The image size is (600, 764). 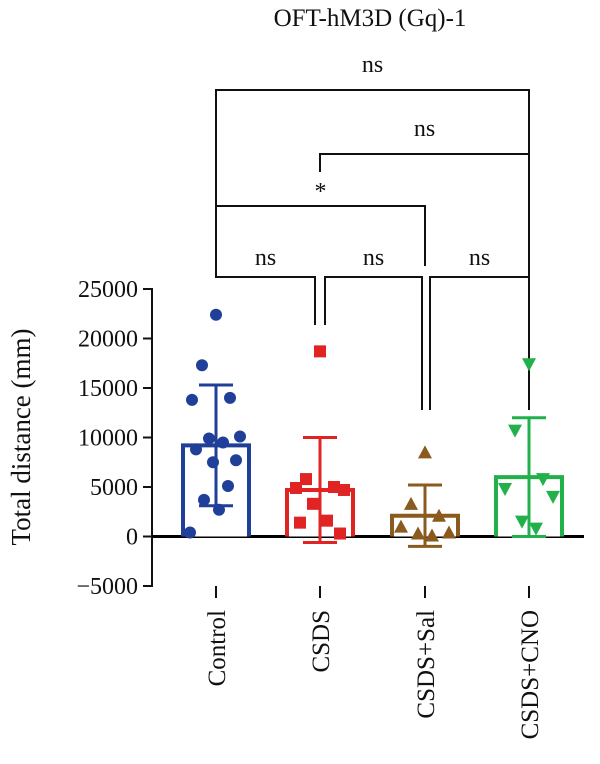 What do you see at coordinates (108, 389) in the screenshot?
I see `y-tick-label: 15000` at bounding box center [108, 389].